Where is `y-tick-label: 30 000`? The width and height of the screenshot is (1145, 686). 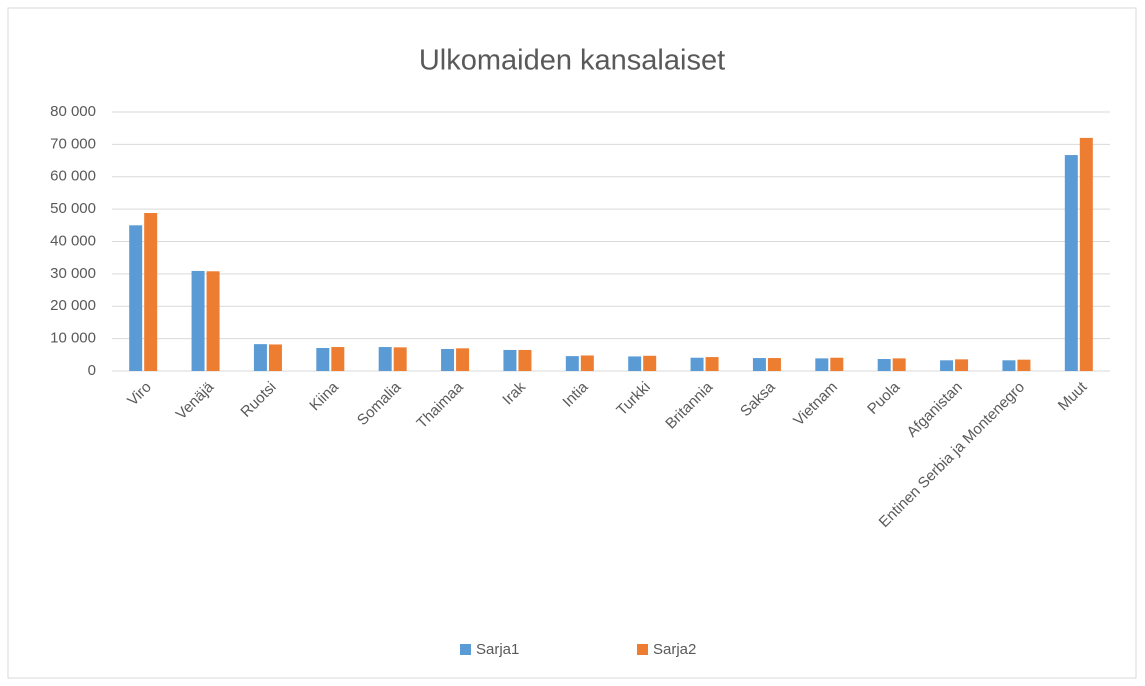 y-tick-label: 30 000 is located at coordinates (73, 273).